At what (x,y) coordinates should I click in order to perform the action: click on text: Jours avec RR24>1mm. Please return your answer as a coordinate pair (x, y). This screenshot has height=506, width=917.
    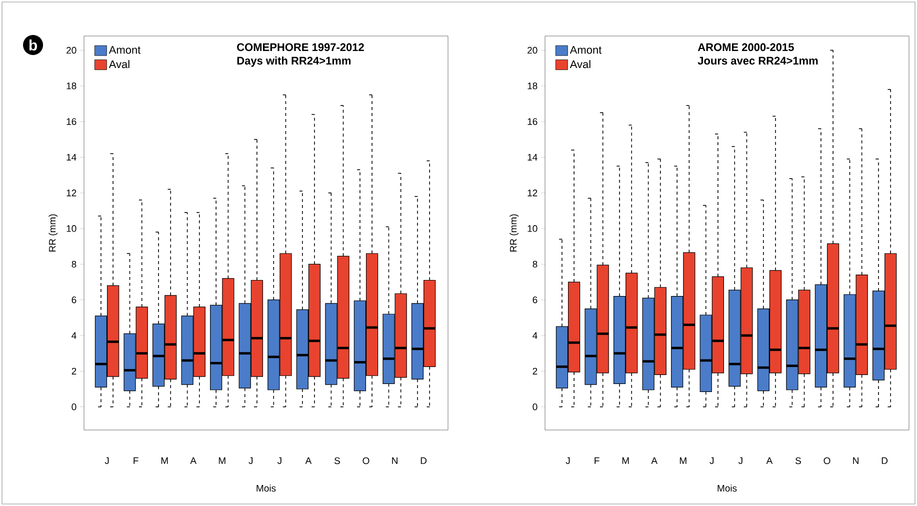
    Looking at the image, I should click on (758, 60).